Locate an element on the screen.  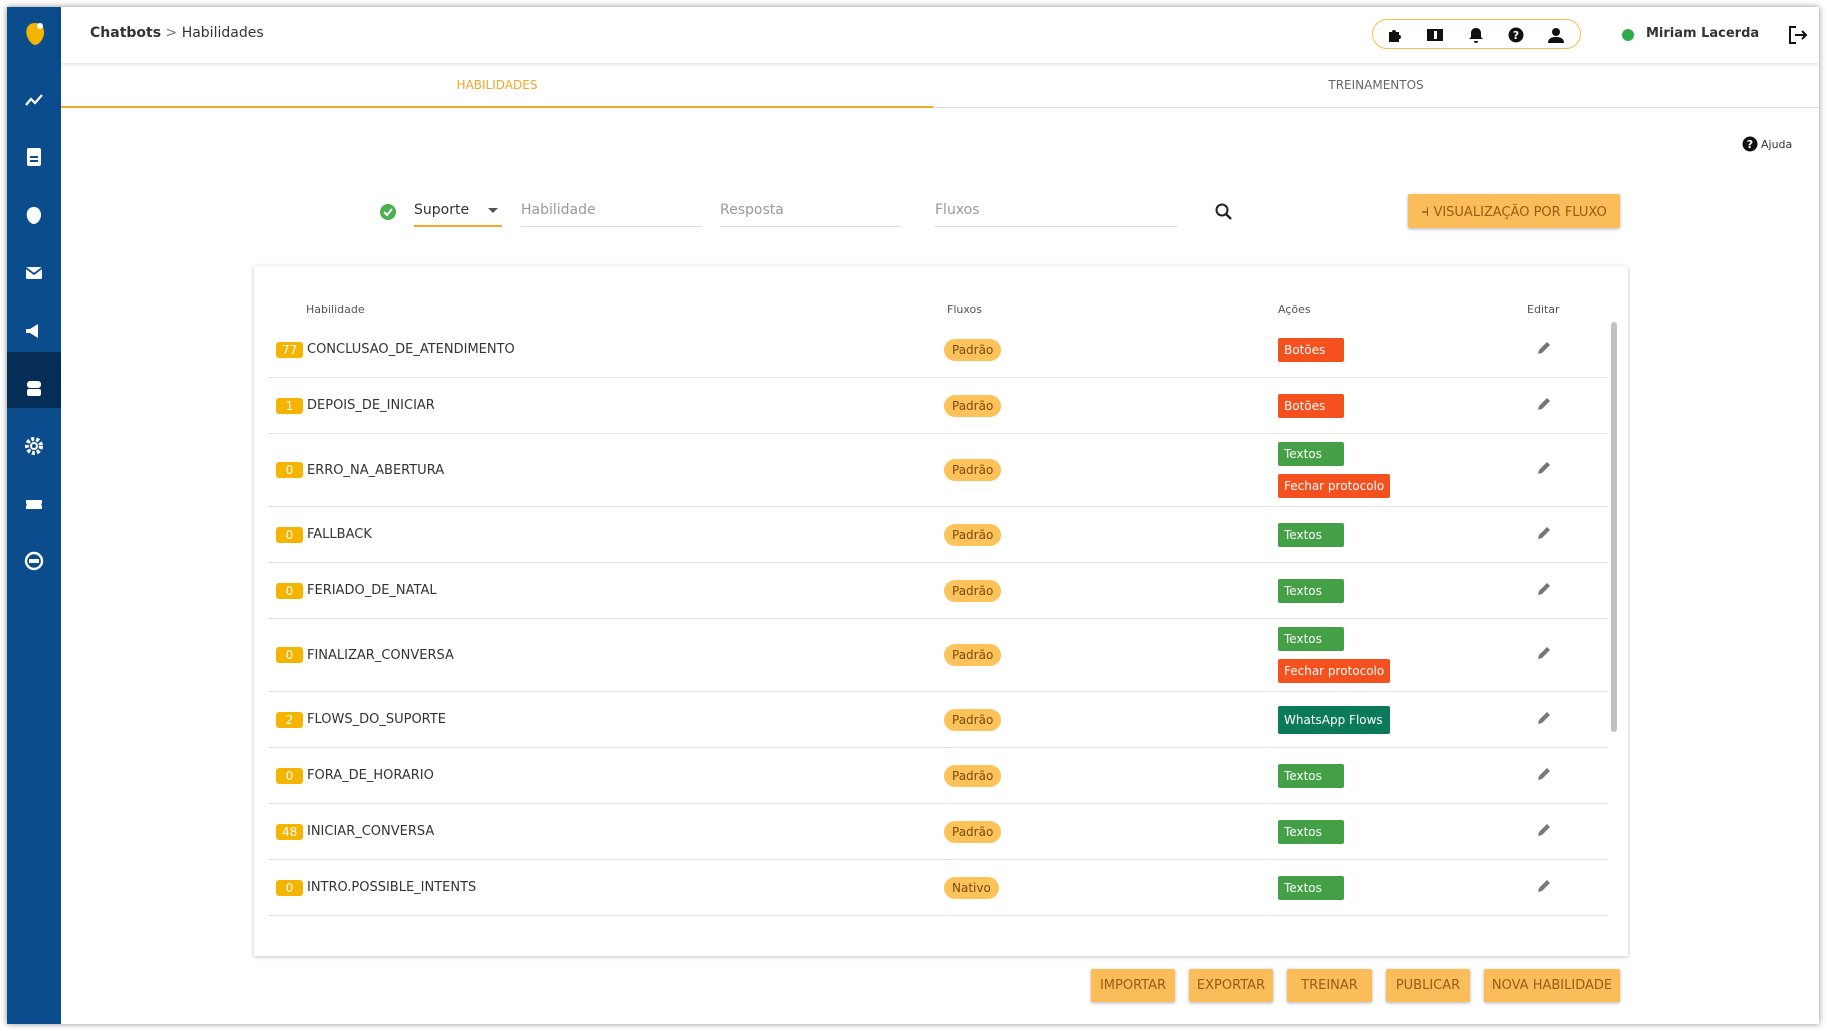
skill-name: FLOWS_DO_SUPORTE is located at coordinates (376, 719).